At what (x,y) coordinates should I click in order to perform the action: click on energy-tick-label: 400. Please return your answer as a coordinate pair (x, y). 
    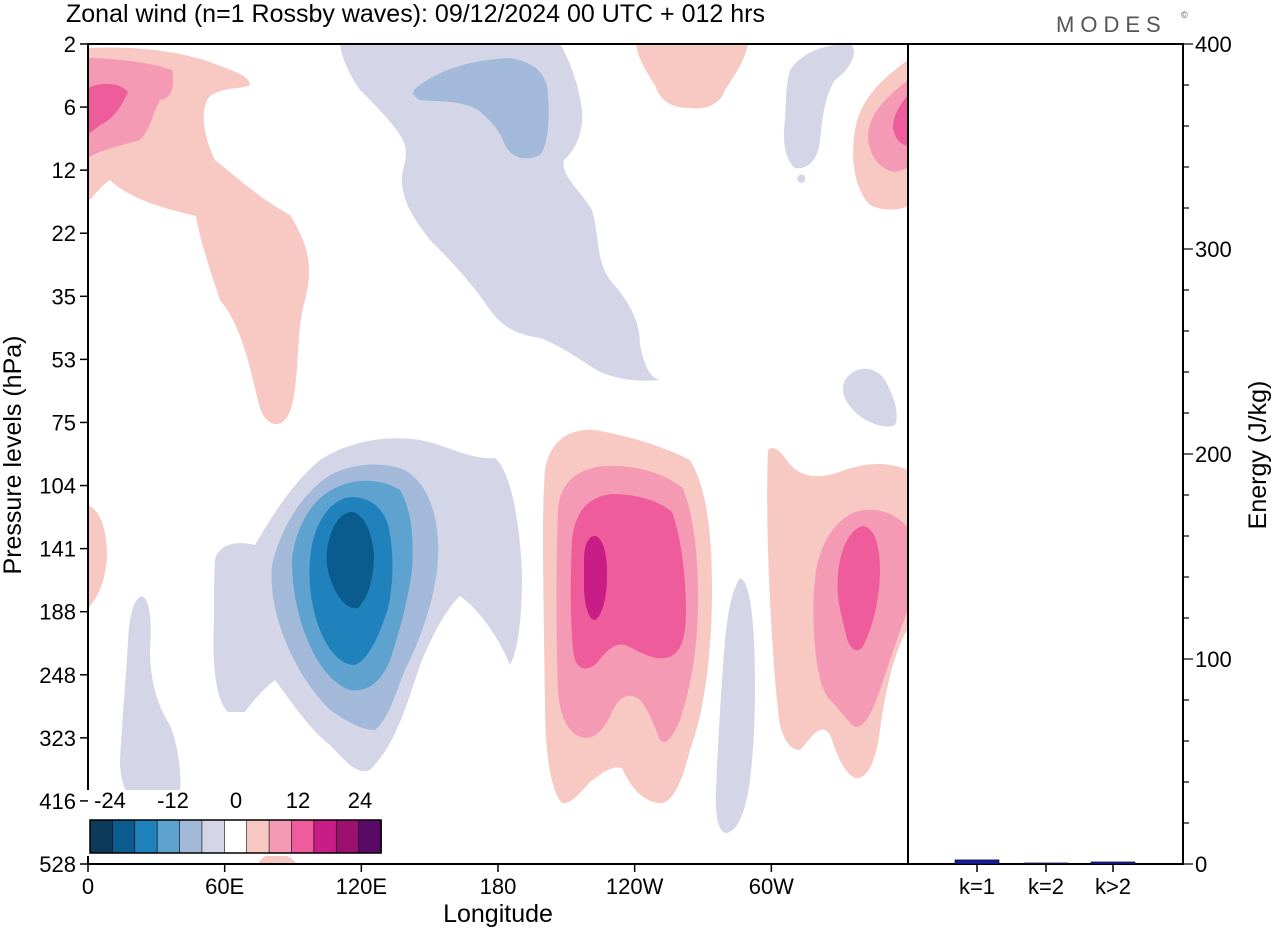
    Looking at the image, I should click on (1213, 44).